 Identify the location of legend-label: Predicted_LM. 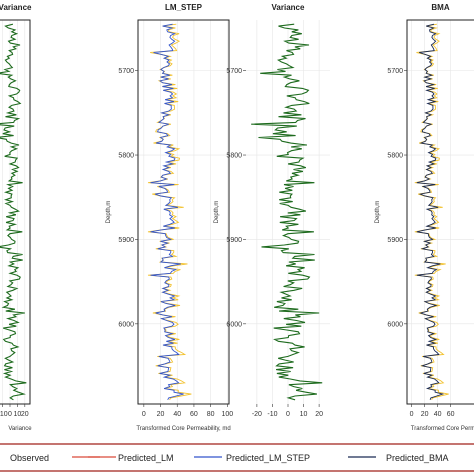
(146, 458).